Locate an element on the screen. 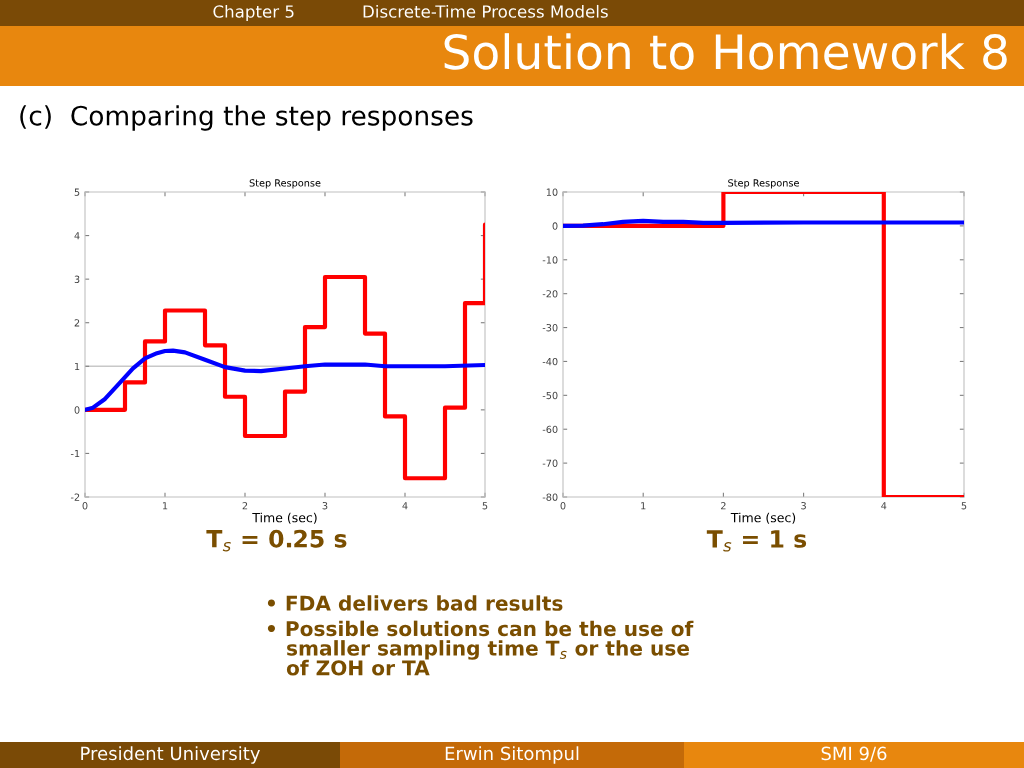 This screenshot has width=1024, height=768. text: (c) Comparing the step responses is located at coordinates (246, 118).